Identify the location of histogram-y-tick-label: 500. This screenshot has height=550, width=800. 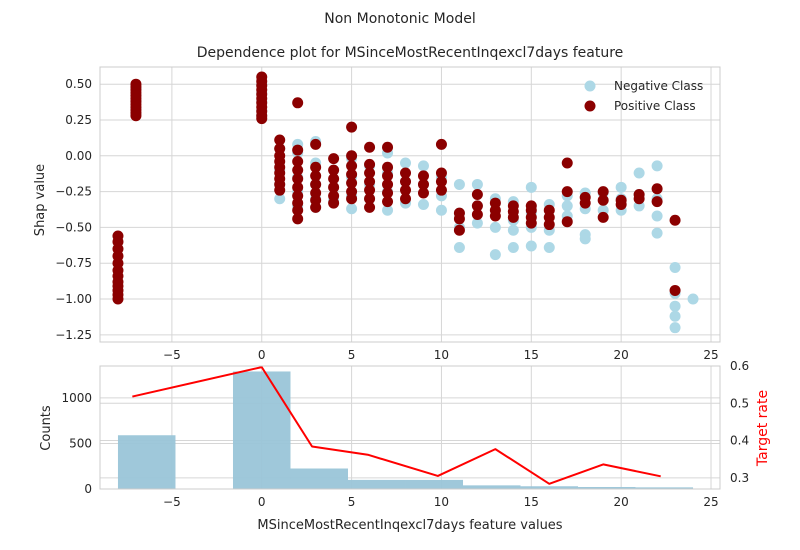
(80, 443).